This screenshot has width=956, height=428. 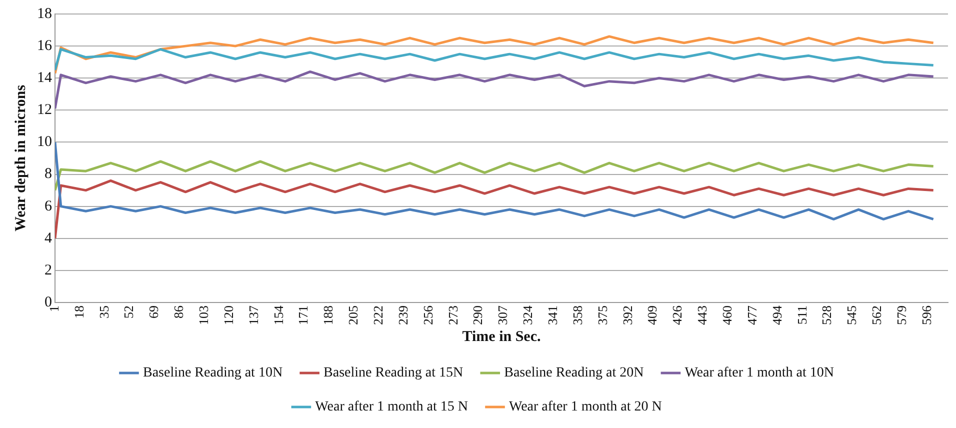 What do you see at coordinates (48, 238) in the screenshot?
I see `y-tick-label: 4` at bounding box center [48, 238].